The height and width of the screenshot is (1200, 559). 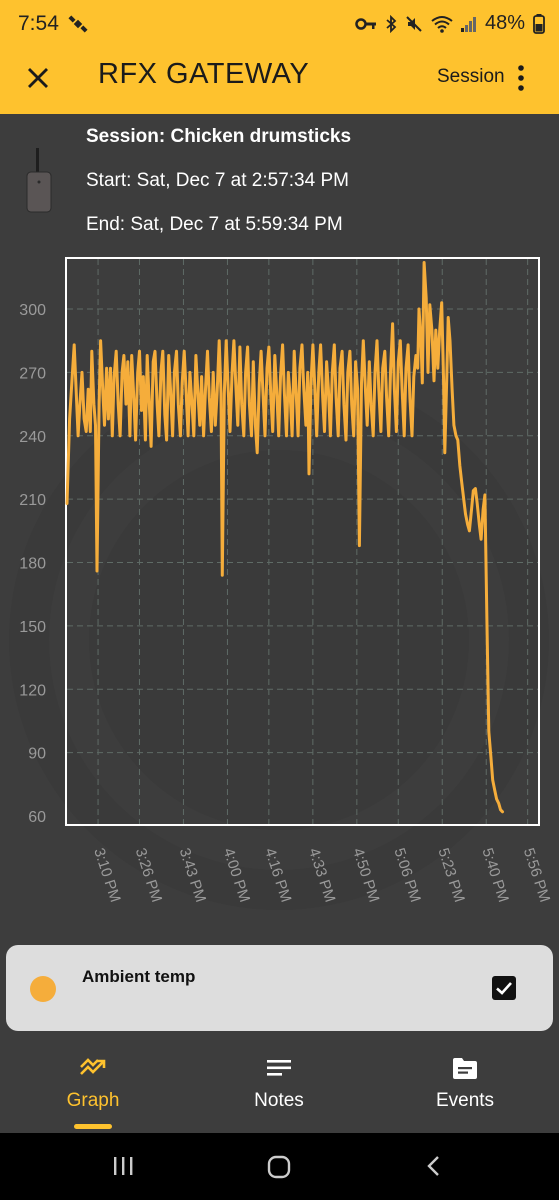 I want to click on wifi-icon, so click(x=442, y=24).